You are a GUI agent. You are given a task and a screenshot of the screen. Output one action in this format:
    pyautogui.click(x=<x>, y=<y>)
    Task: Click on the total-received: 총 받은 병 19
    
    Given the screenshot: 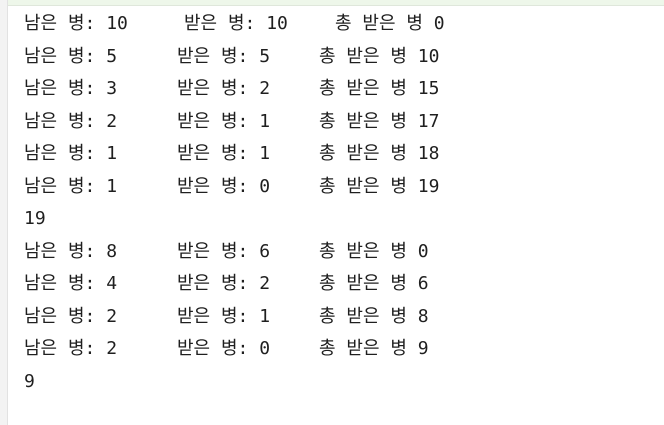 What is the action you would take?
    pyautogui.click(x=379, y=186)
    